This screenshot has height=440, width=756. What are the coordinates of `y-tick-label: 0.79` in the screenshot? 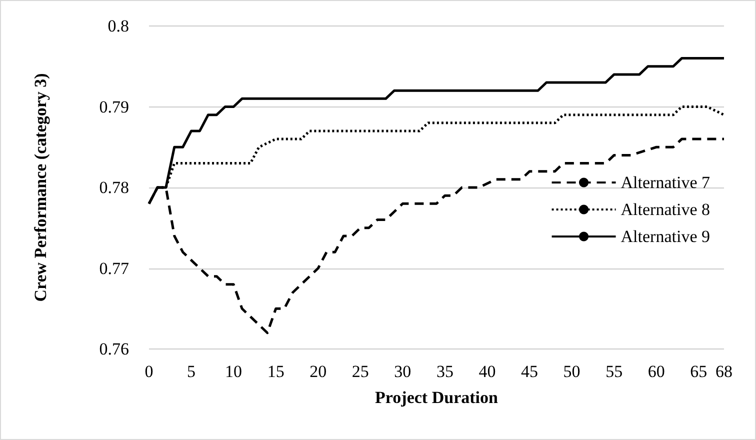 It's located at (114, 106).